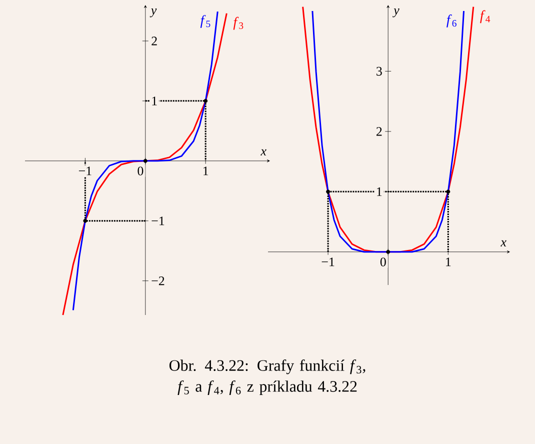  Describe the element at coordinates (485, 17) in the screenshot. I see `series-label: f$_{4}$` at that location.